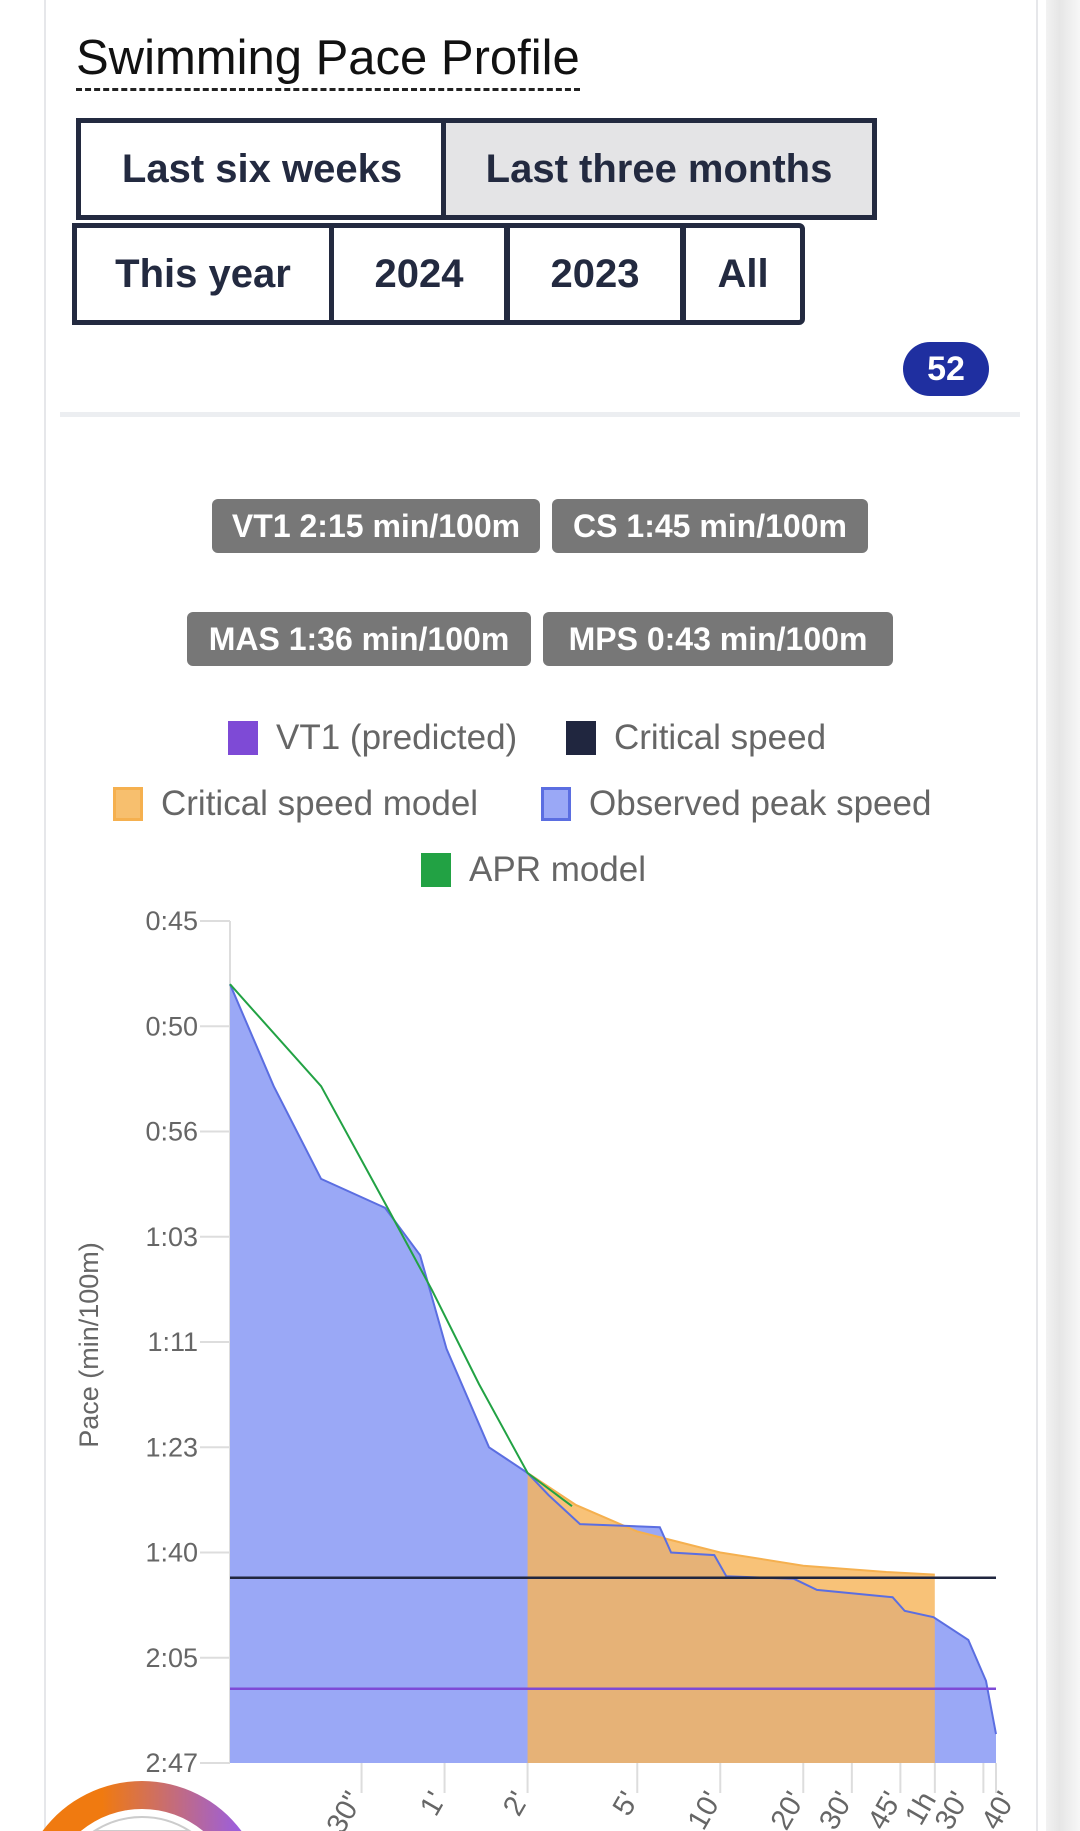 This screenshot has height=1831, width=1080. Describe the element at coordinates (359, 639) in the screenshot. I see `mas-chip: MAS 1:36 min/100m` at that location.